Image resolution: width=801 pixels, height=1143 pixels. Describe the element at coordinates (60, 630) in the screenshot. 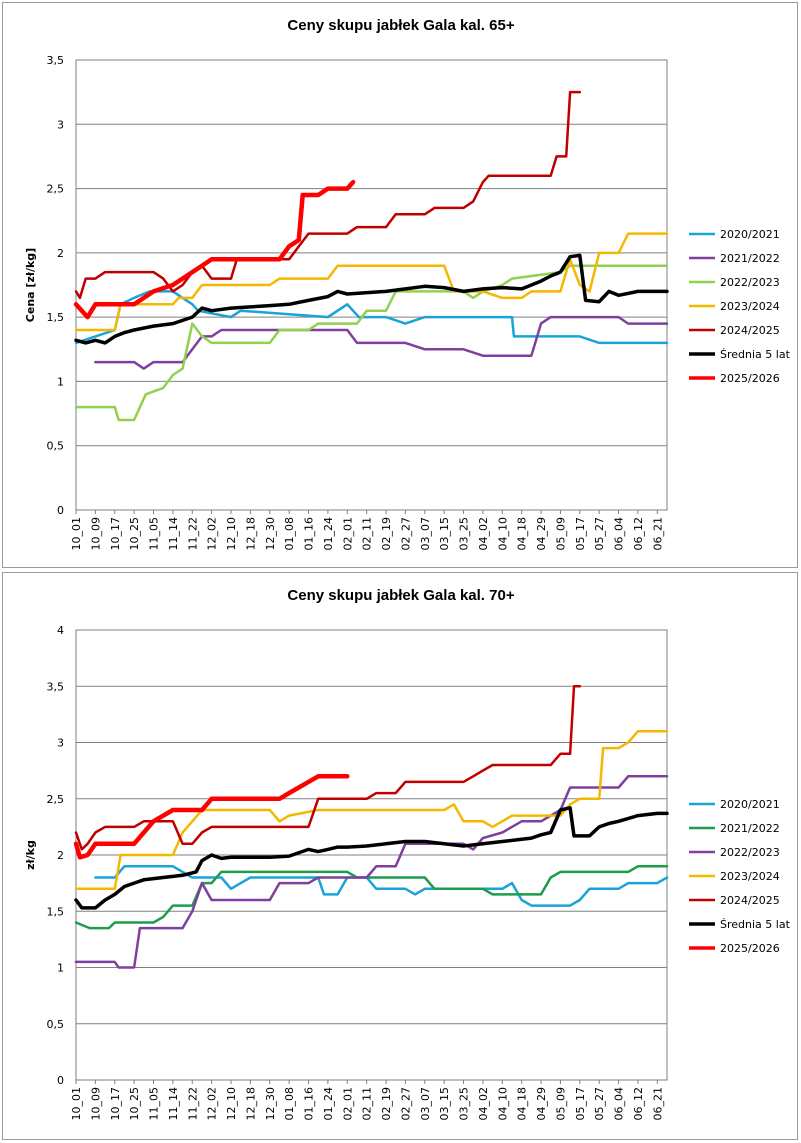

I see `y-tick-label: 4` at that location.